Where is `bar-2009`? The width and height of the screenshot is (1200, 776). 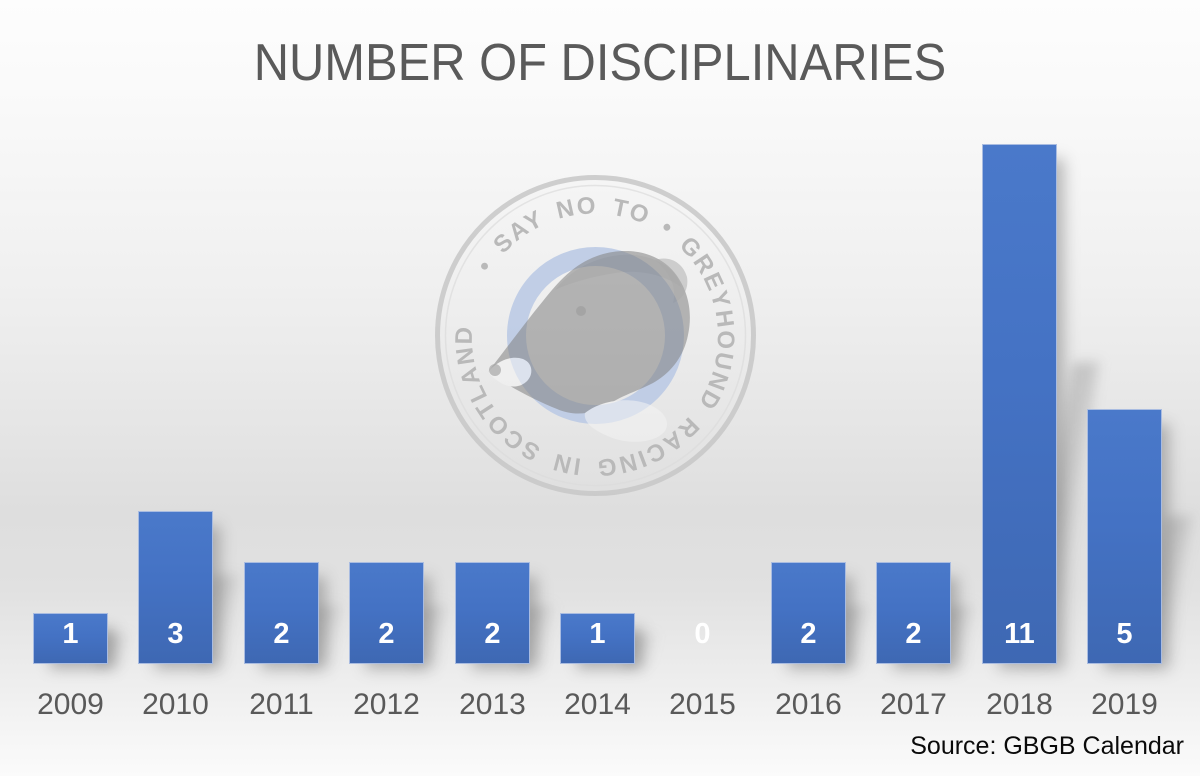
bar-2009 is located at coordinates (70, 638).